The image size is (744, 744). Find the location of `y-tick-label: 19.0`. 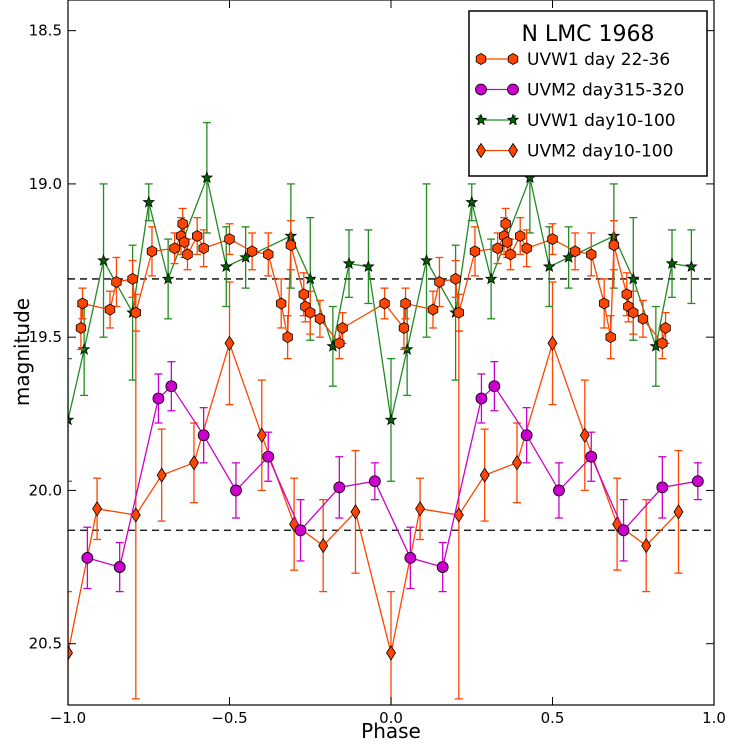

y-tick-label: 19.0 is located at coordinates (45, 184).